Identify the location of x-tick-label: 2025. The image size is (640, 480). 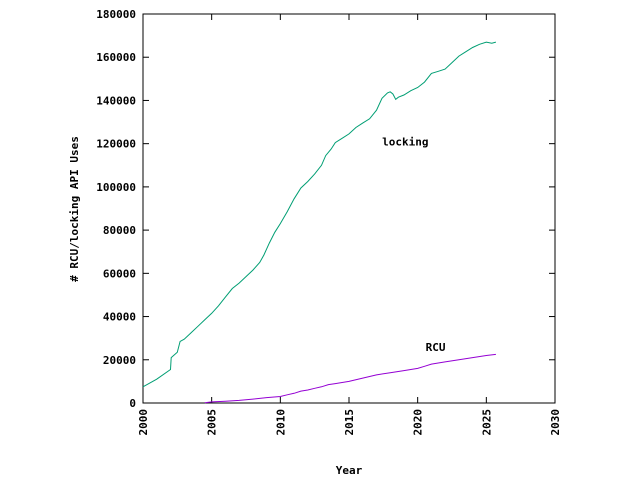
(486, 422).